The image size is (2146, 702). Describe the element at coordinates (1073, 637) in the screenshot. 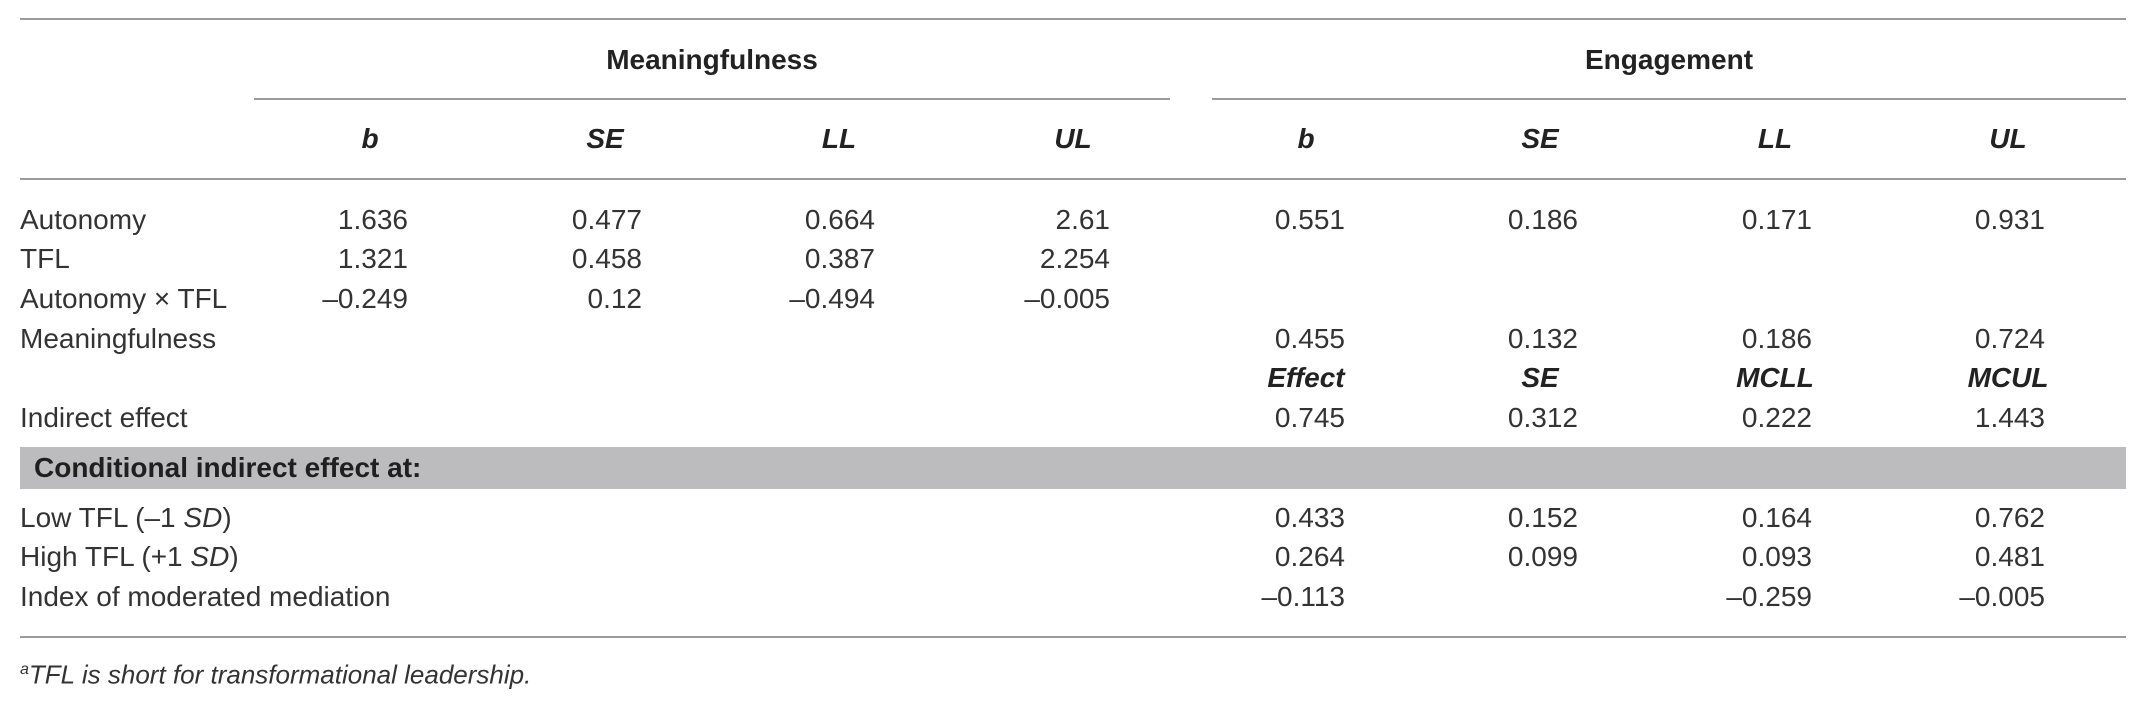

I see `bottom-rule` at that location.